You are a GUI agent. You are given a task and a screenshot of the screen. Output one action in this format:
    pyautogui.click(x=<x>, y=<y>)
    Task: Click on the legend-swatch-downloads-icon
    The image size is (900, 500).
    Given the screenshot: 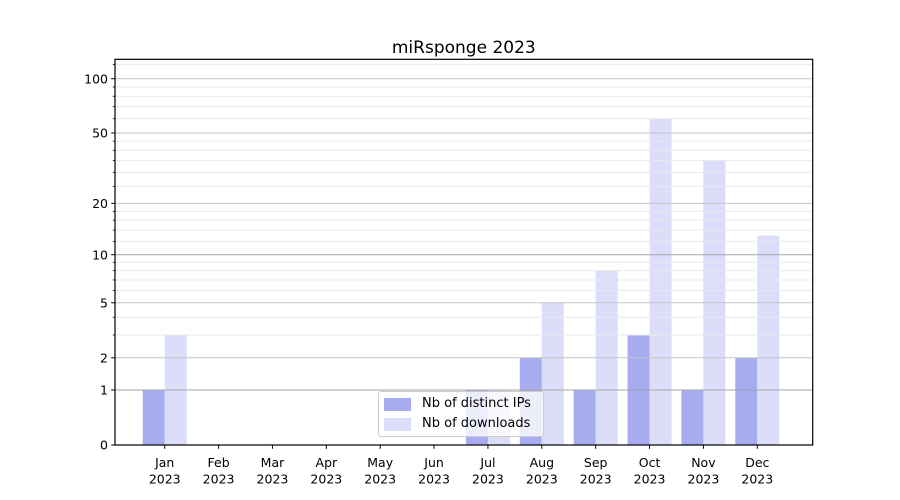 What is the action you would take?
    pyautogui.click(x=397, y=424)
    